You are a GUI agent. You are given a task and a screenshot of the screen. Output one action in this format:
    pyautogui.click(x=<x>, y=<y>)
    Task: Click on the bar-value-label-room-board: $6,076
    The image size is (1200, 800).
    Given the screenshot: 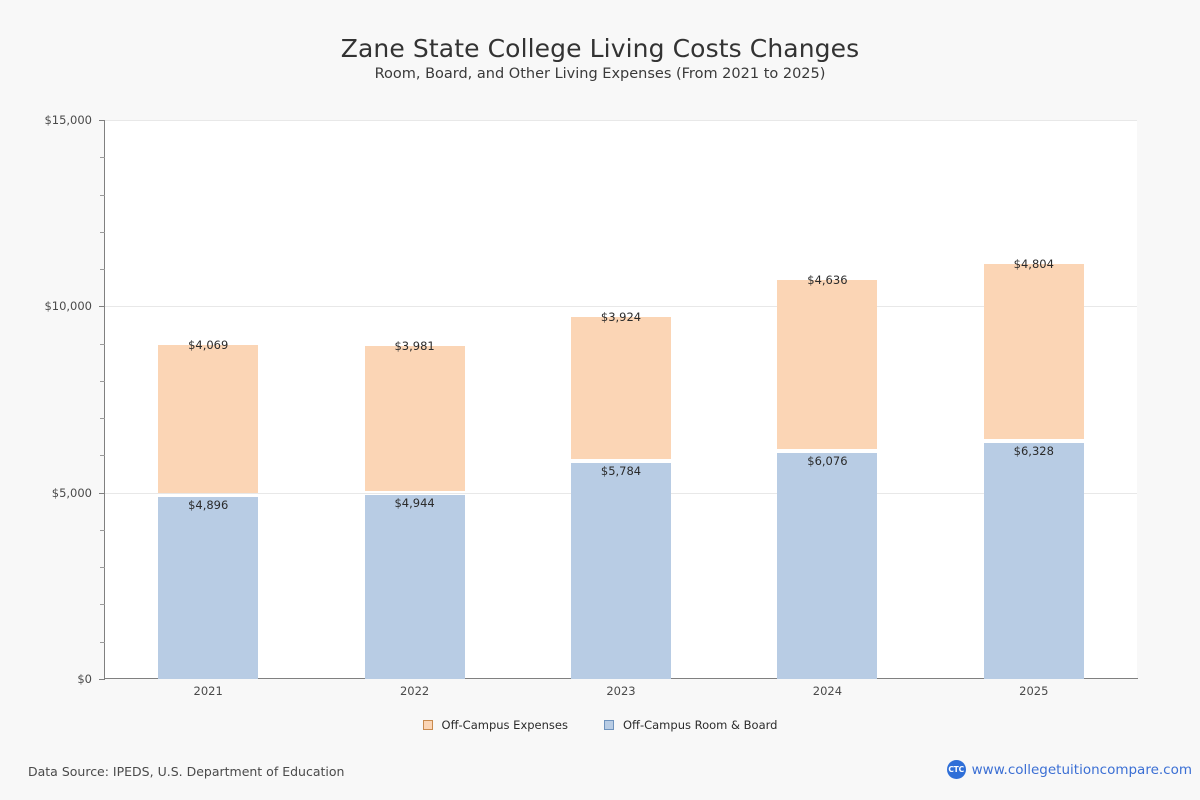 What is the action you would take?
    pyautogui.click(x=827, y=460)
    